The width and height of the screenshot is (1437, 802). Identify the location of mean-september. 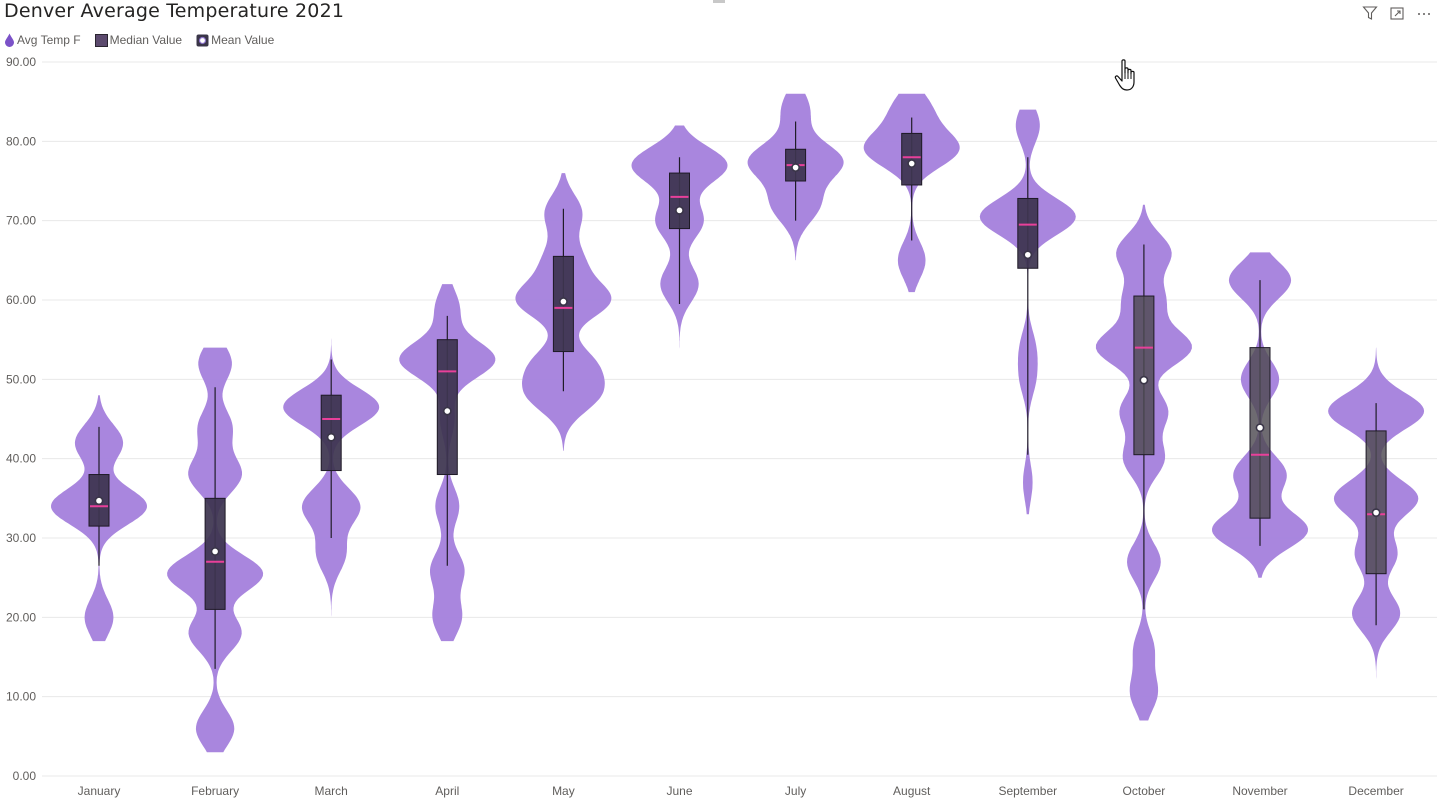
(1028, 255).